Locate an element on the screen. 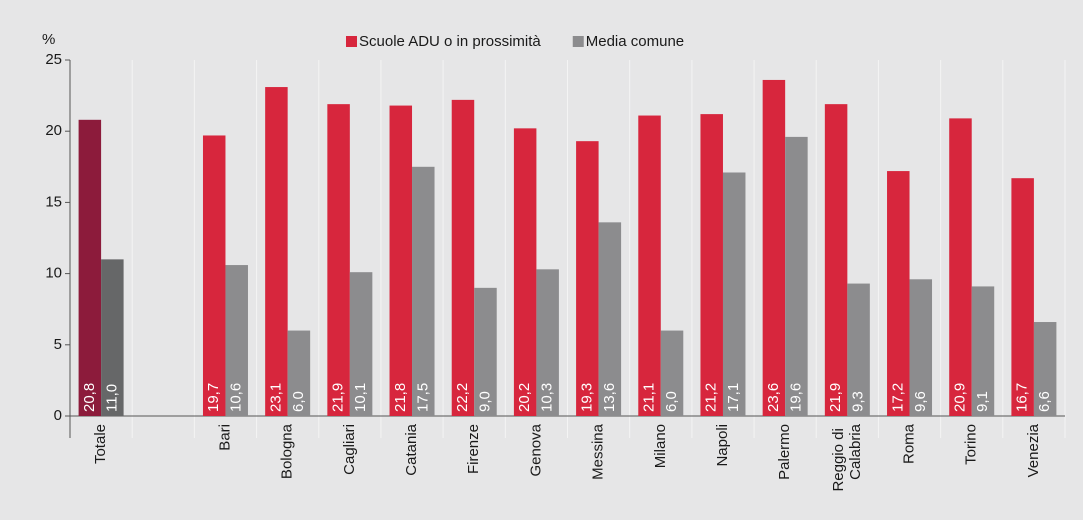 This screenshot has width=1083, height=520. value-label: 10,1 is located at coordinates (360, 397).